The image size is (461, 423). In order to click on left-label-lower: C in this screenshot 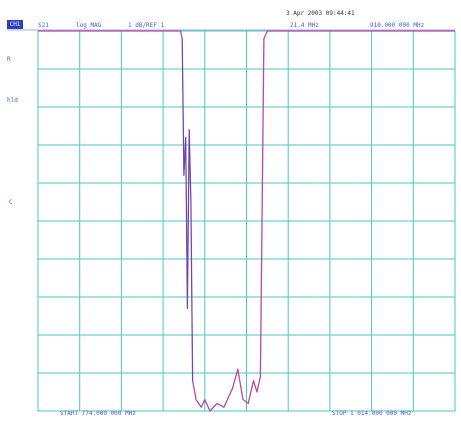, I will do `click(11, 202)`.